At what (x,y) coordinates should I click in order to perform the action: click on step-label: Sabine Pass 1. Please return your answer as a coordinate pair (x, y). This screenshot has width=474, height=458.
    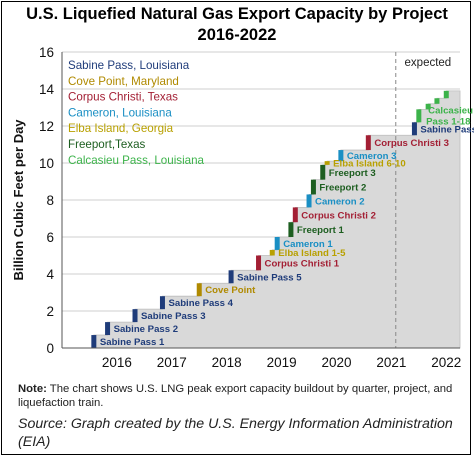
    Looking at the image, I should click on (132, 342).